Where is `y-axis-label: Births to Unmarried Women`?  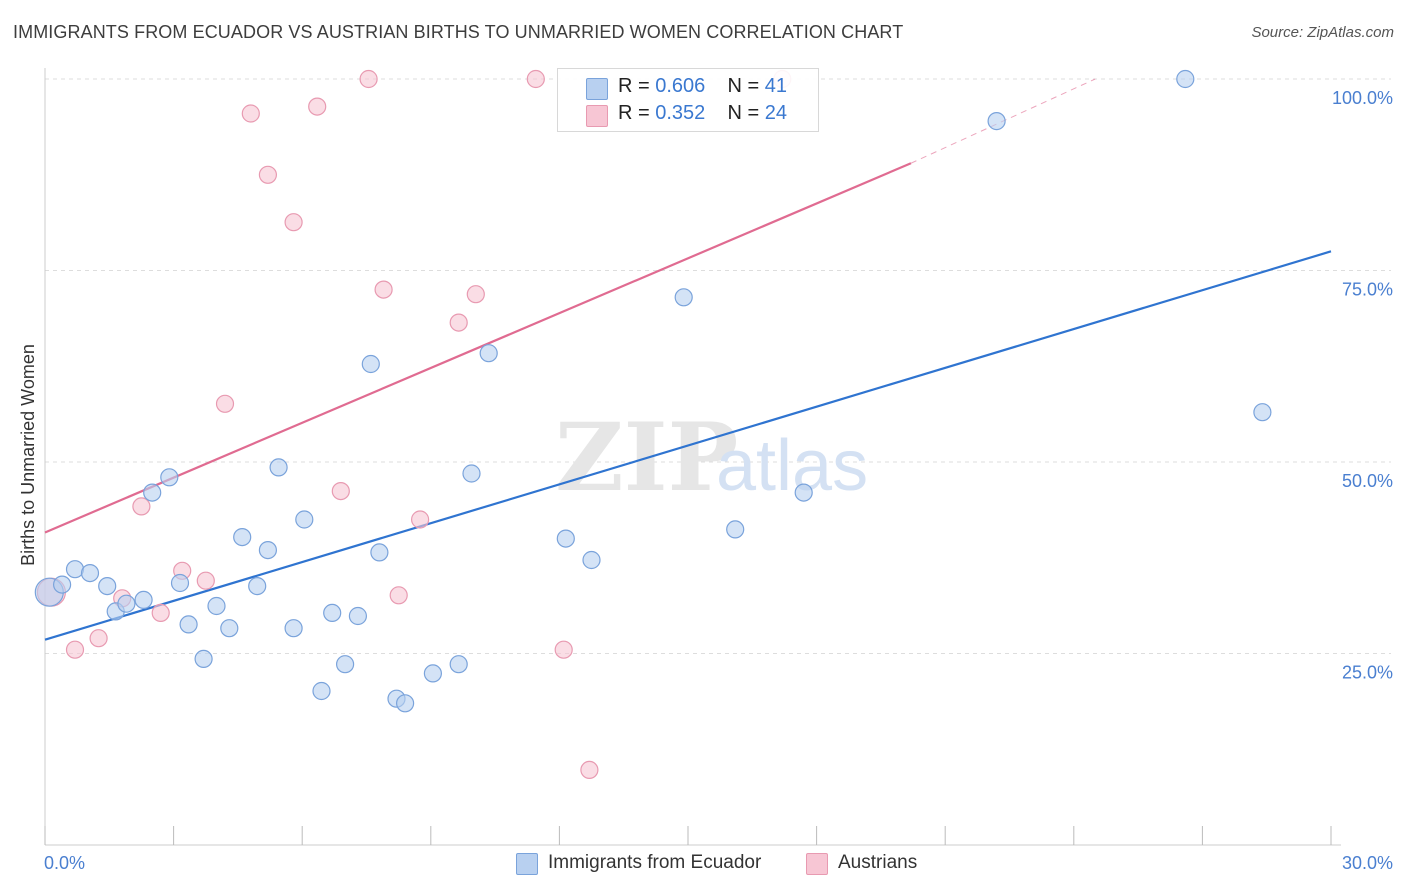
y-axis-label: Births to Unmarried Women is located at coordinates (28, 455).